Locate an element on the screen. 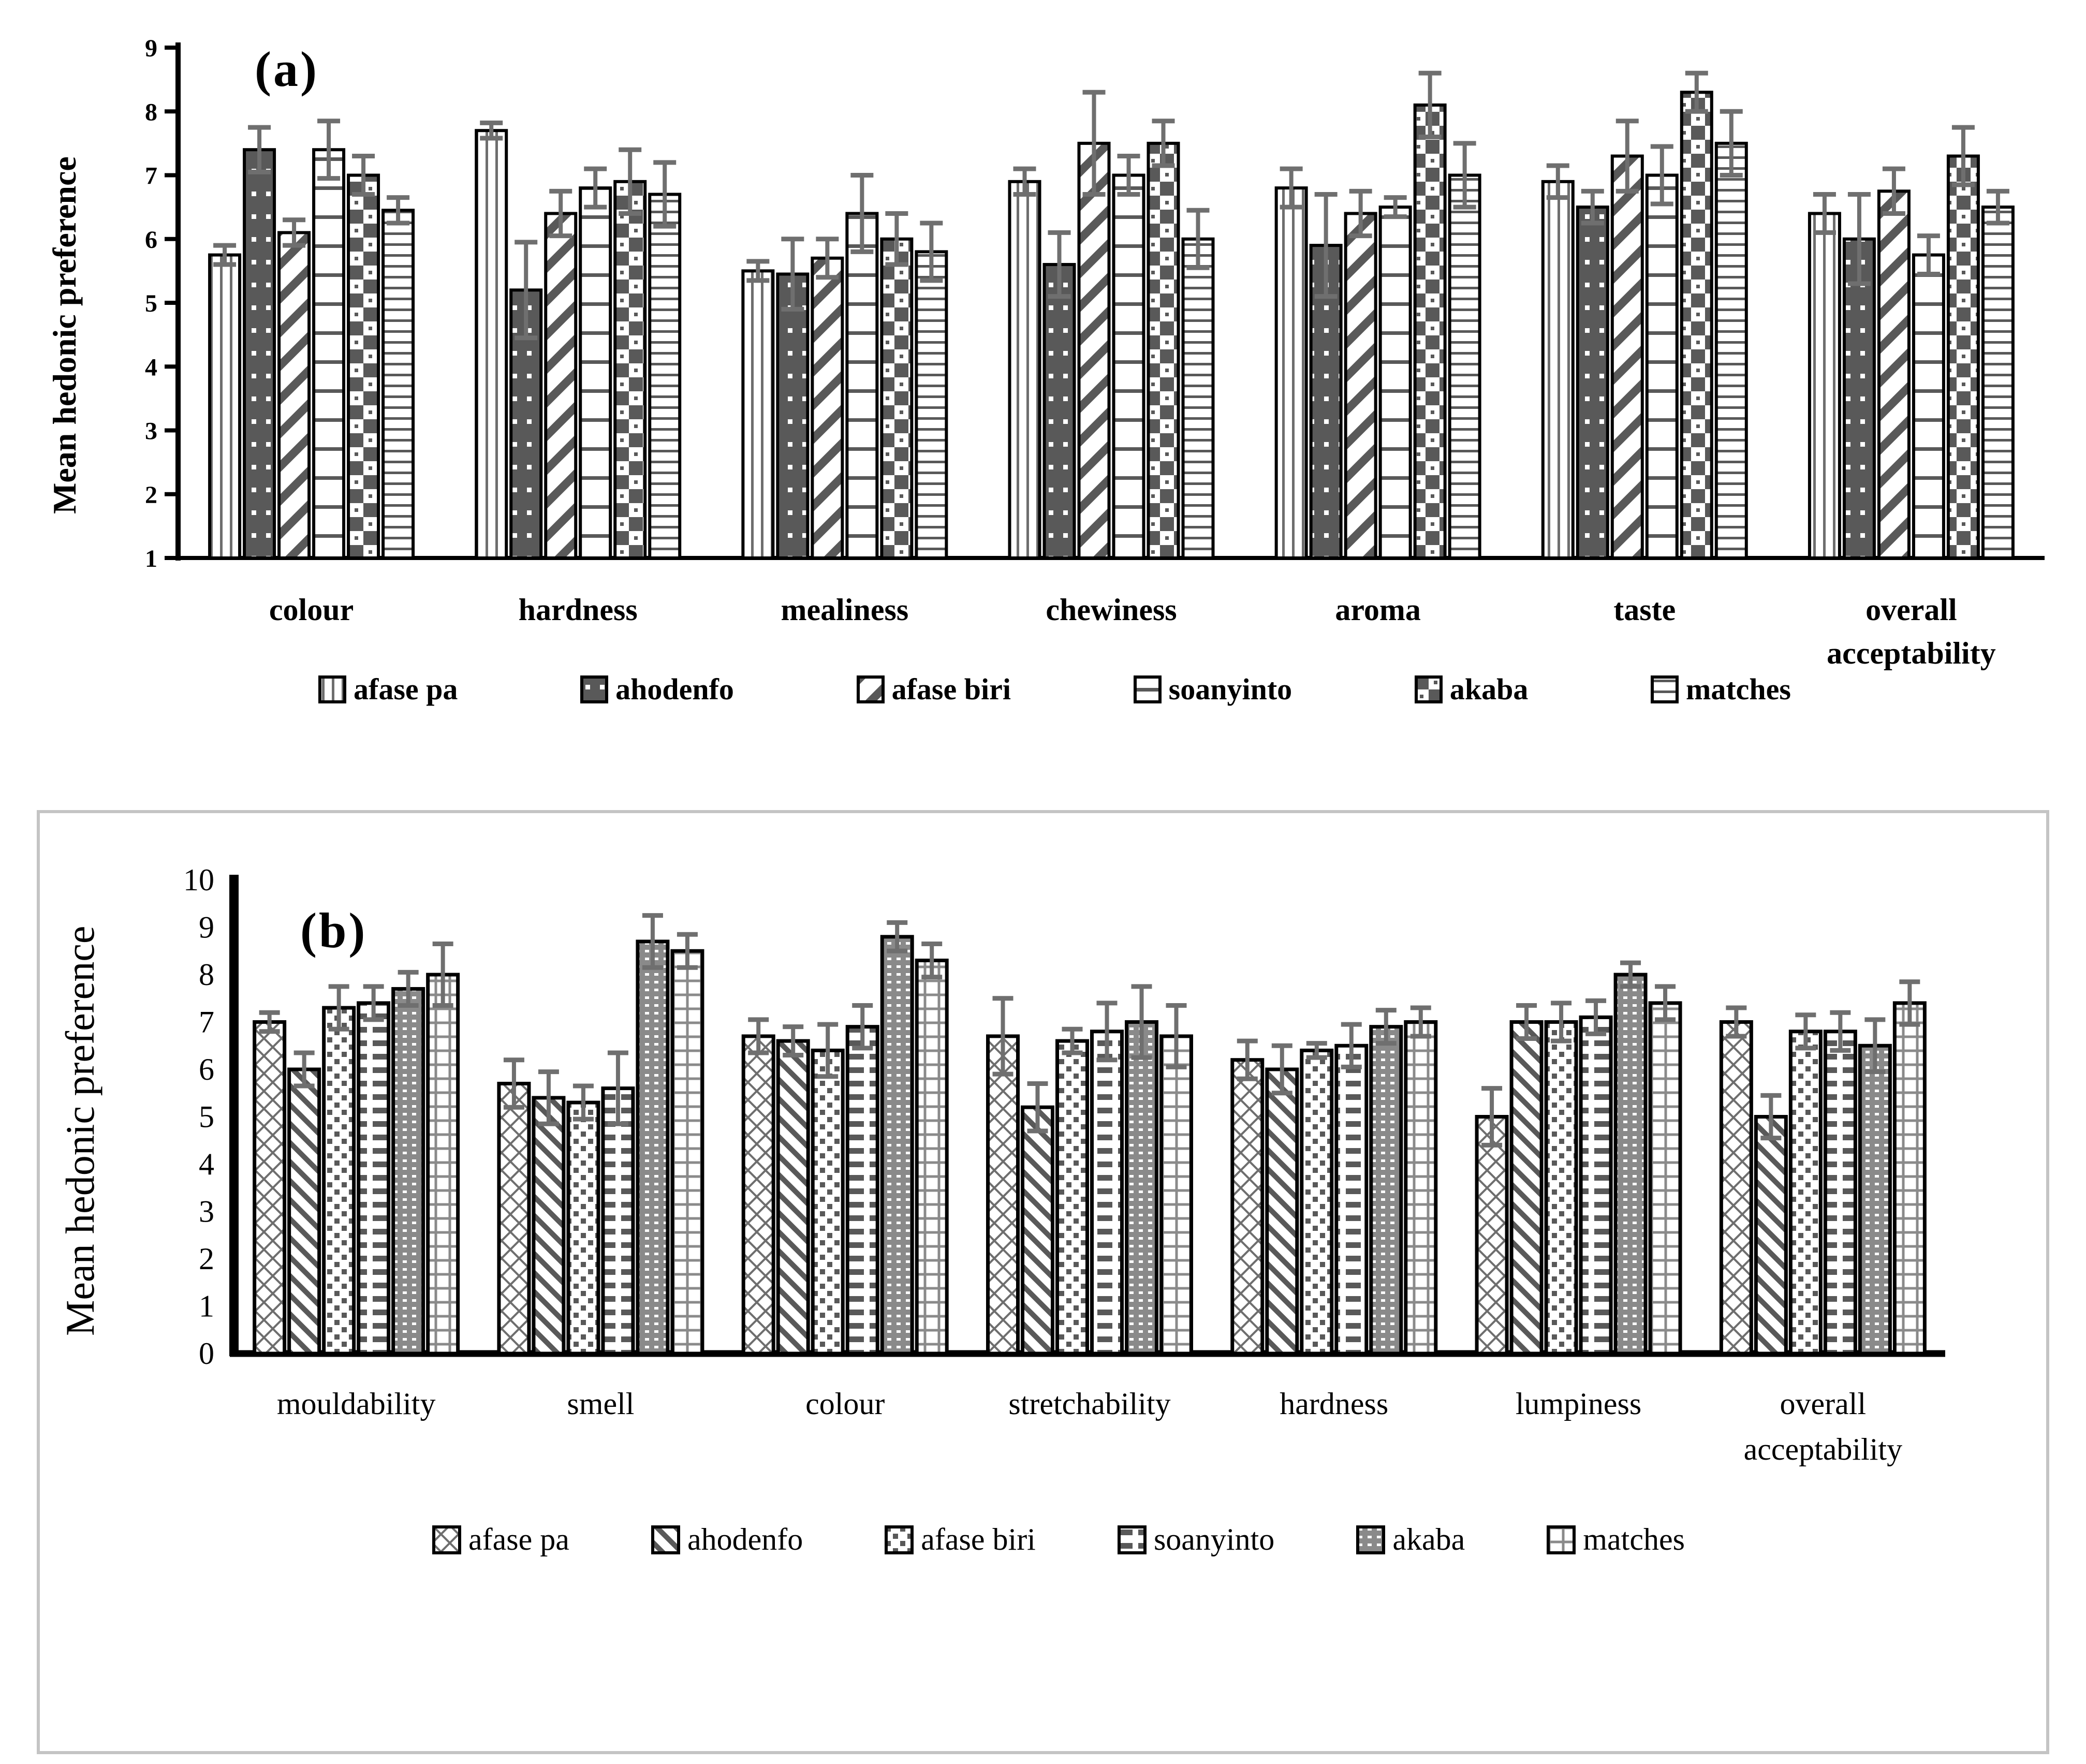  category-label: taste is located at coordinates (1644, 610).